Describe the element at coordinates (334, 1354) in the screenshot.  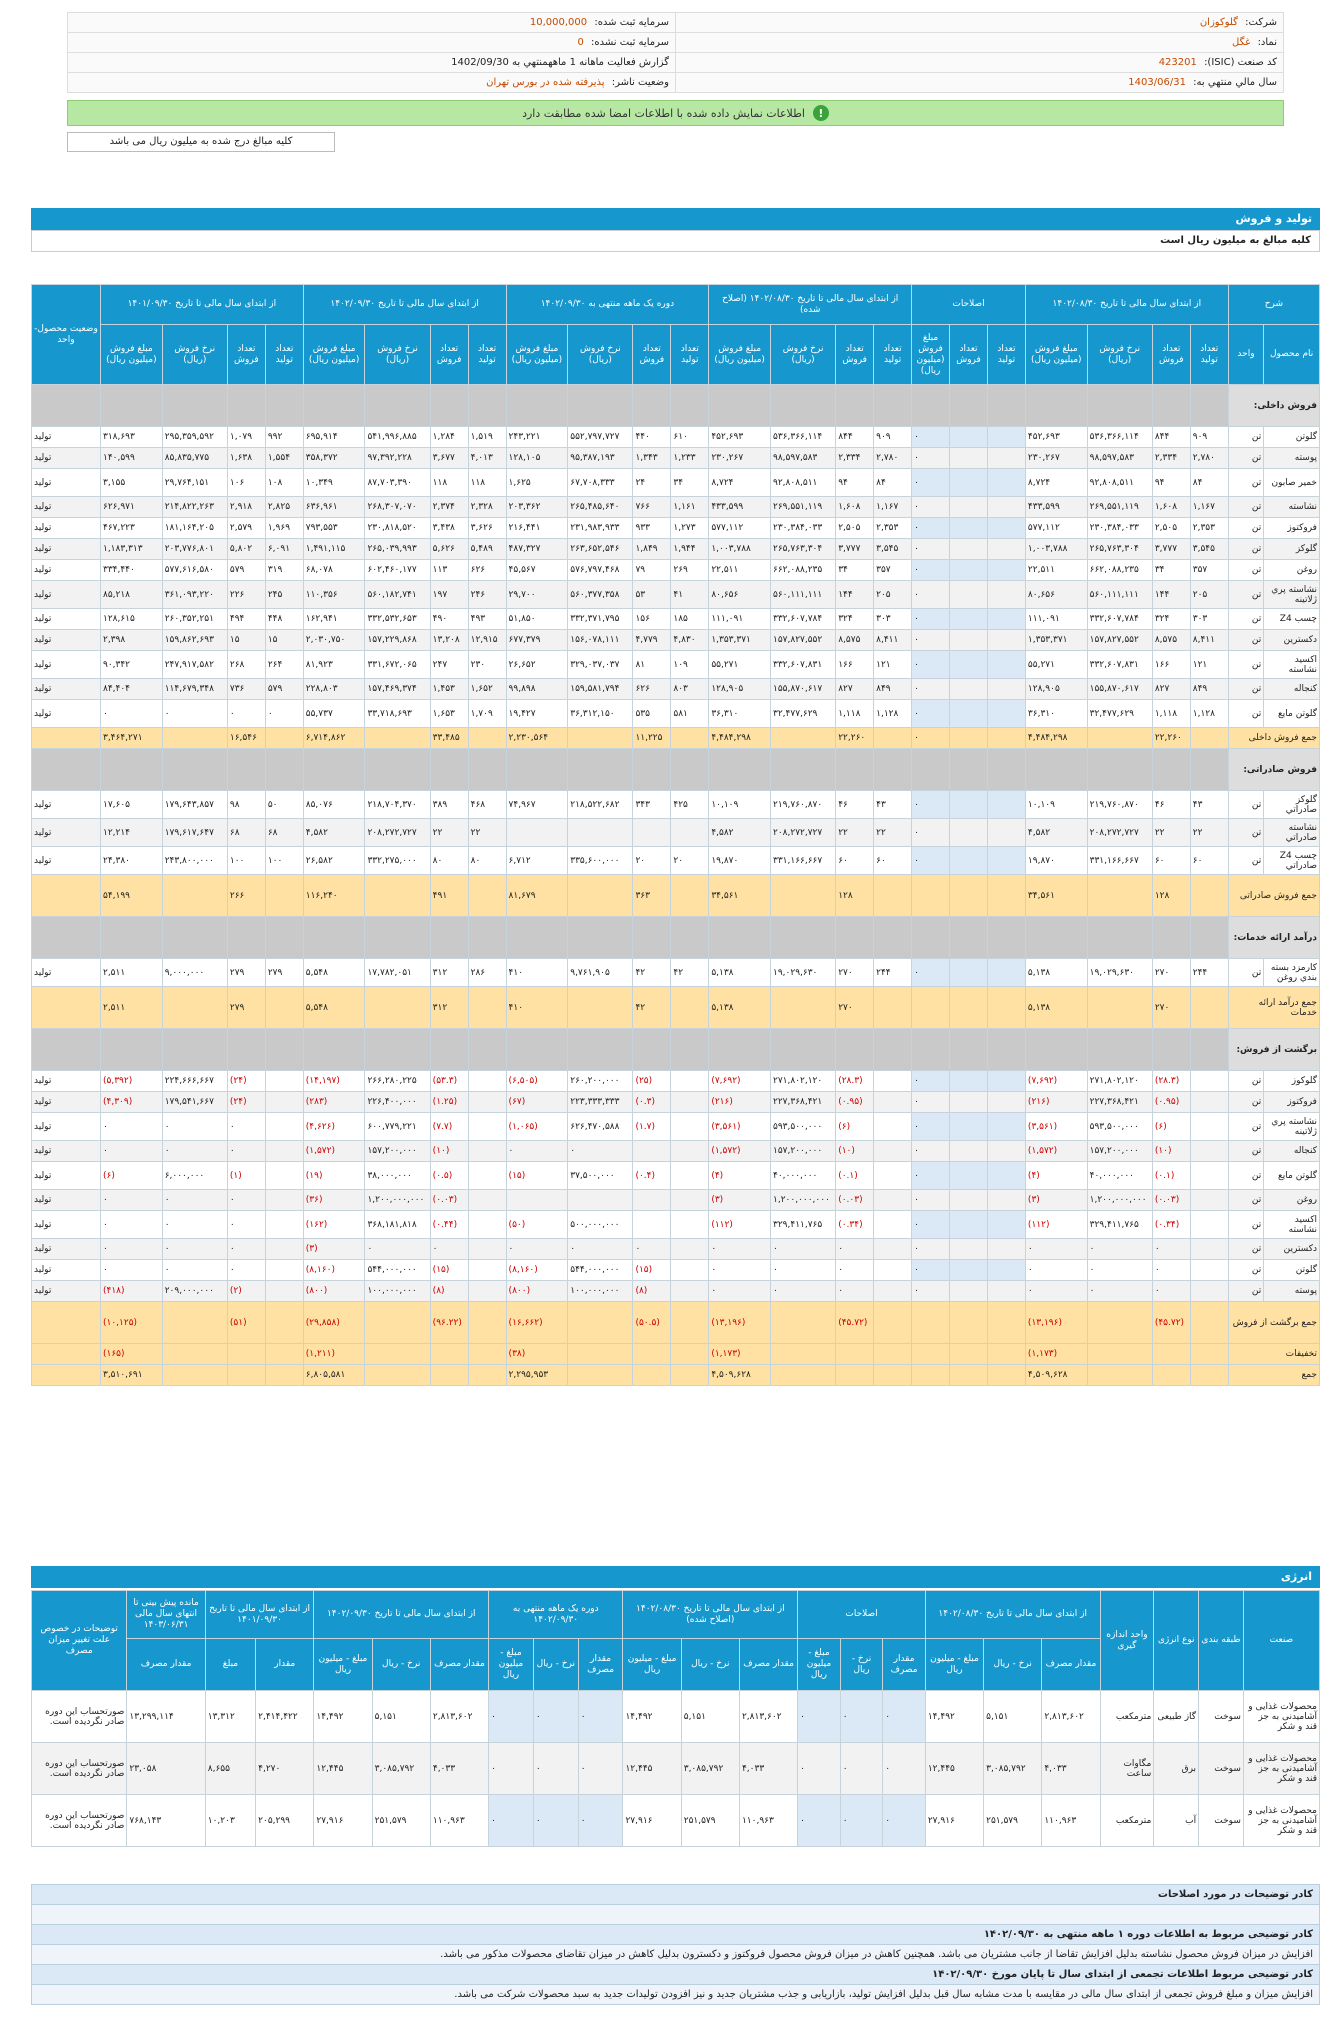
I see `value-cell: (۱,۲۱۱)` at that location.